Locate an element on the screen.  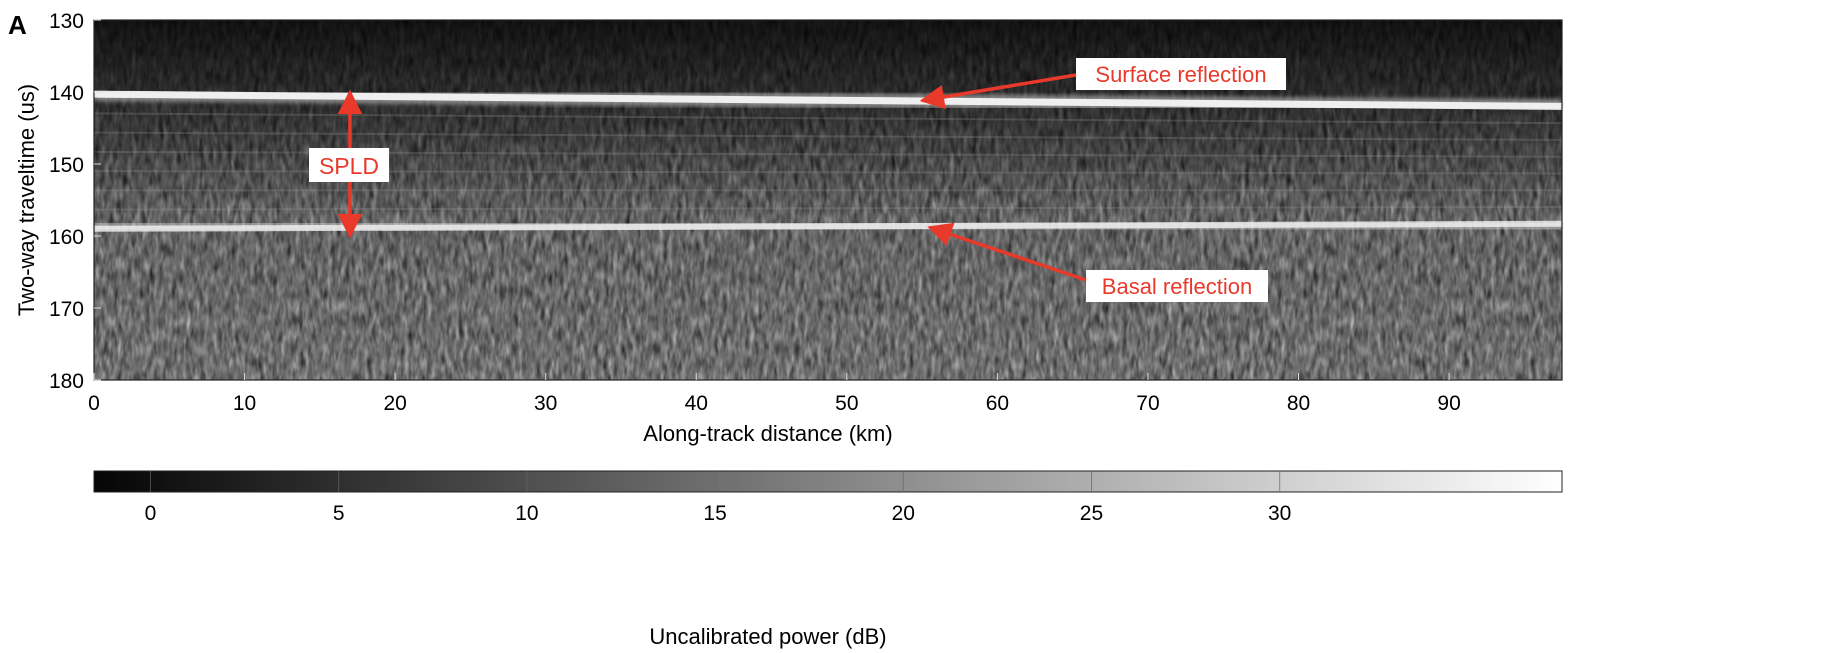
colorbar-tick-label: 30 is located at coordinates (1279, 513).